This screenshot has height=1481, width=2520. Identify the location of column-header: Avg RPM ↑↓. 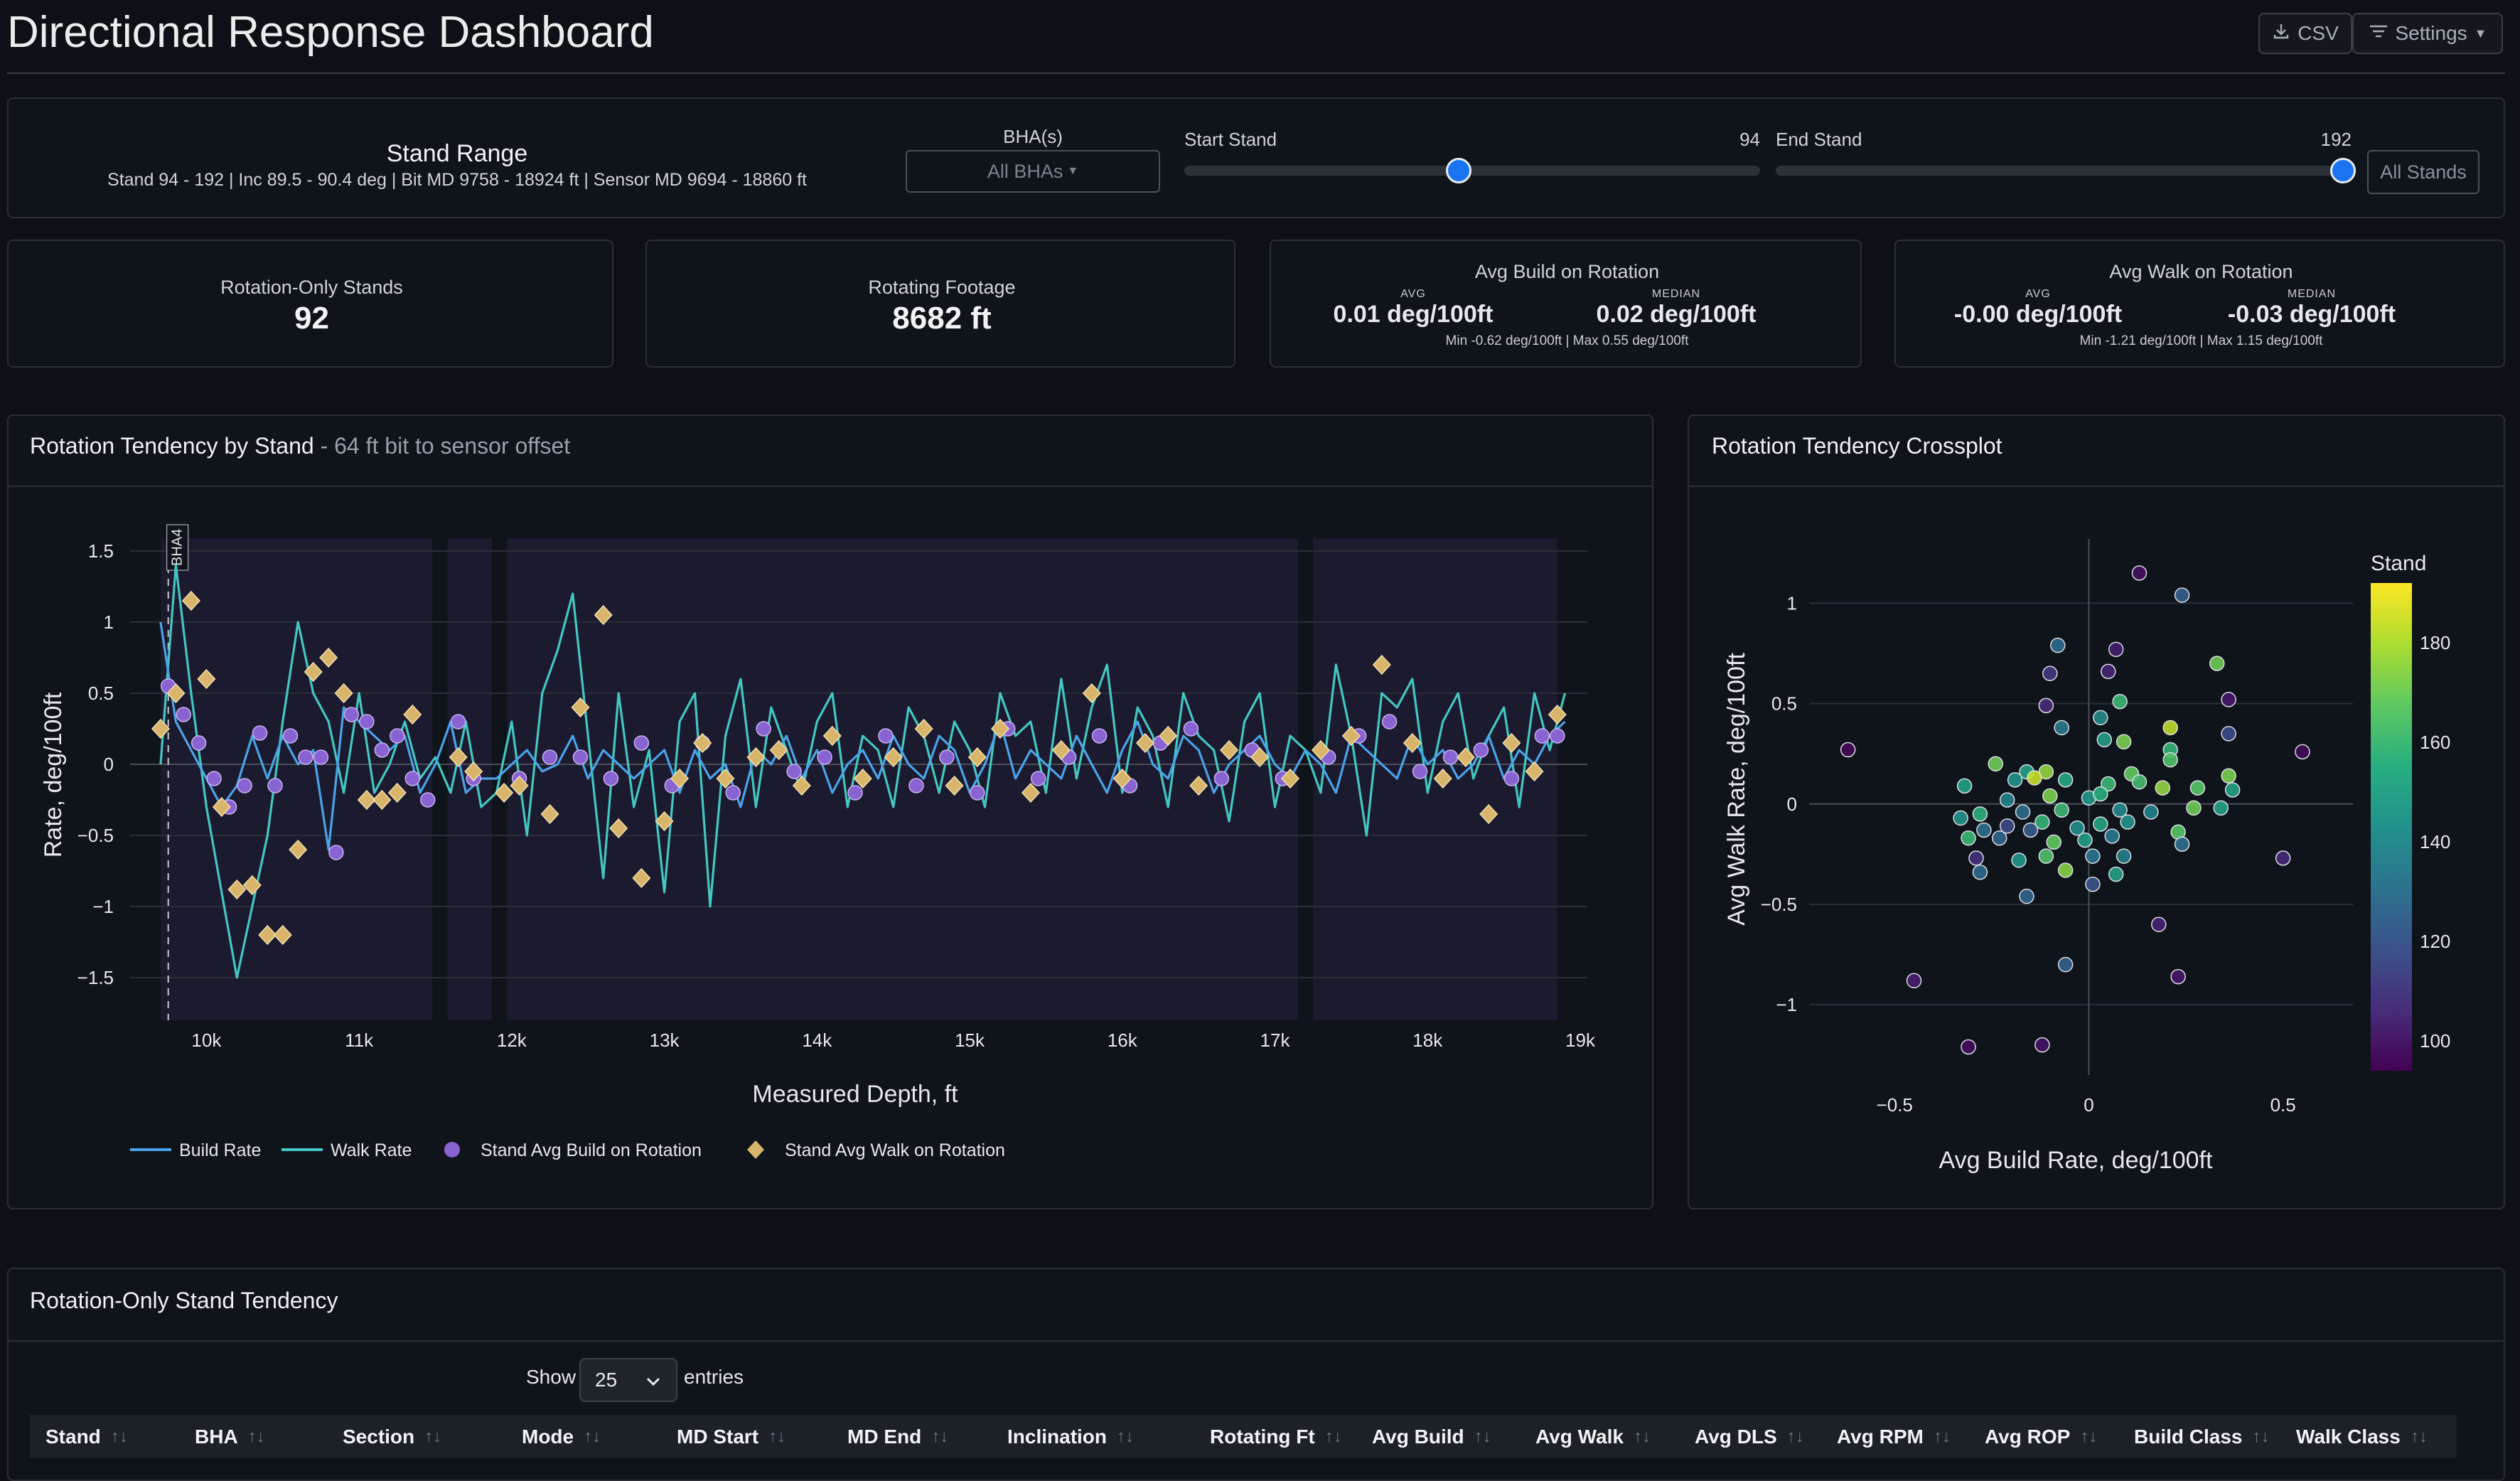
(1894, 1437).